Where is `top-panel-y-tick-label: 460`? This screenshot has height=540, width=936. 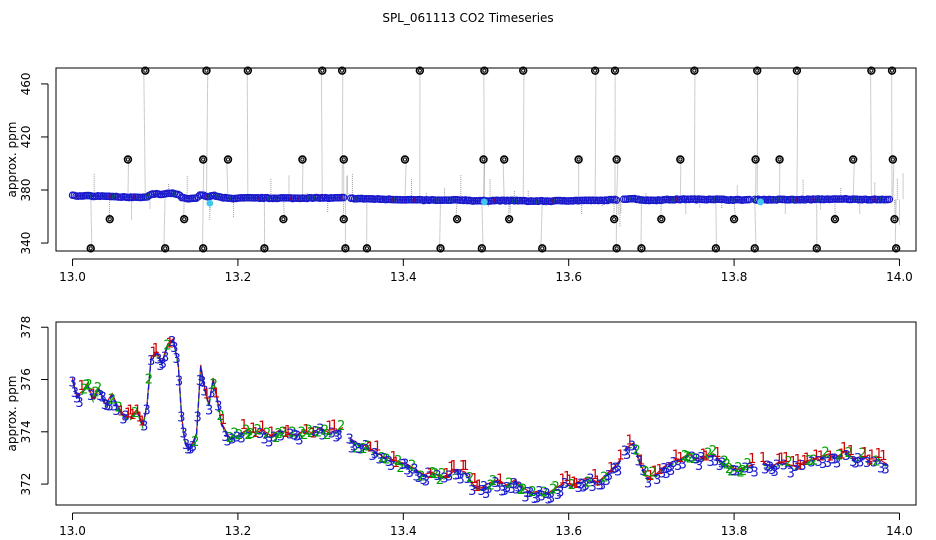
top-panel-y-tick-label: 460 is located at coordinates (26, 83).